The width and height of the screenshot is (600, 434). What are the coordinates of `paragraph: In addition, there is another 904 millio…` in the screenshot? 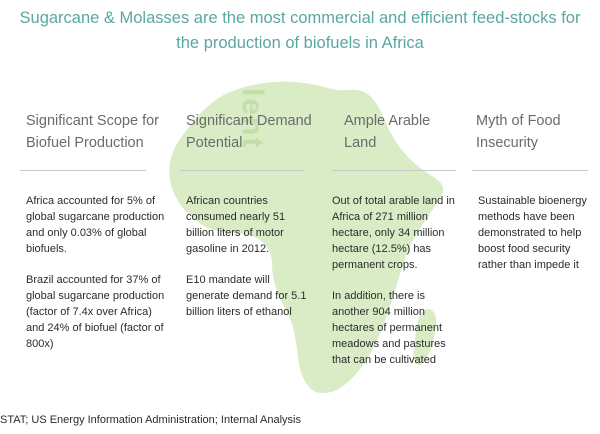 It's located at (389, 328).